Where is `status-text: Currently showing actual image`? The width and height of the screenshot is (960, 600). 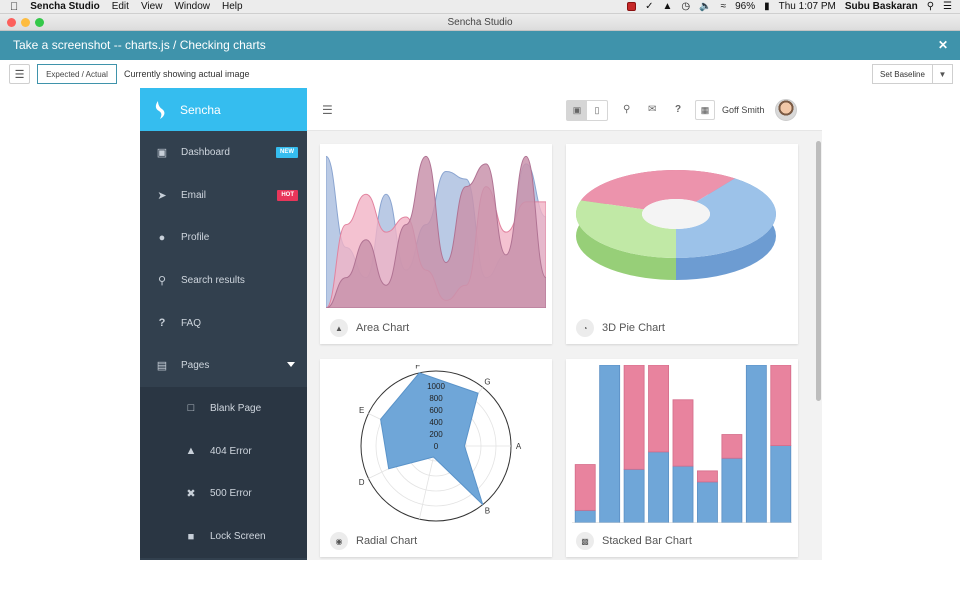 status-text: Currently showing actual image is located at coordinates (187, 74).